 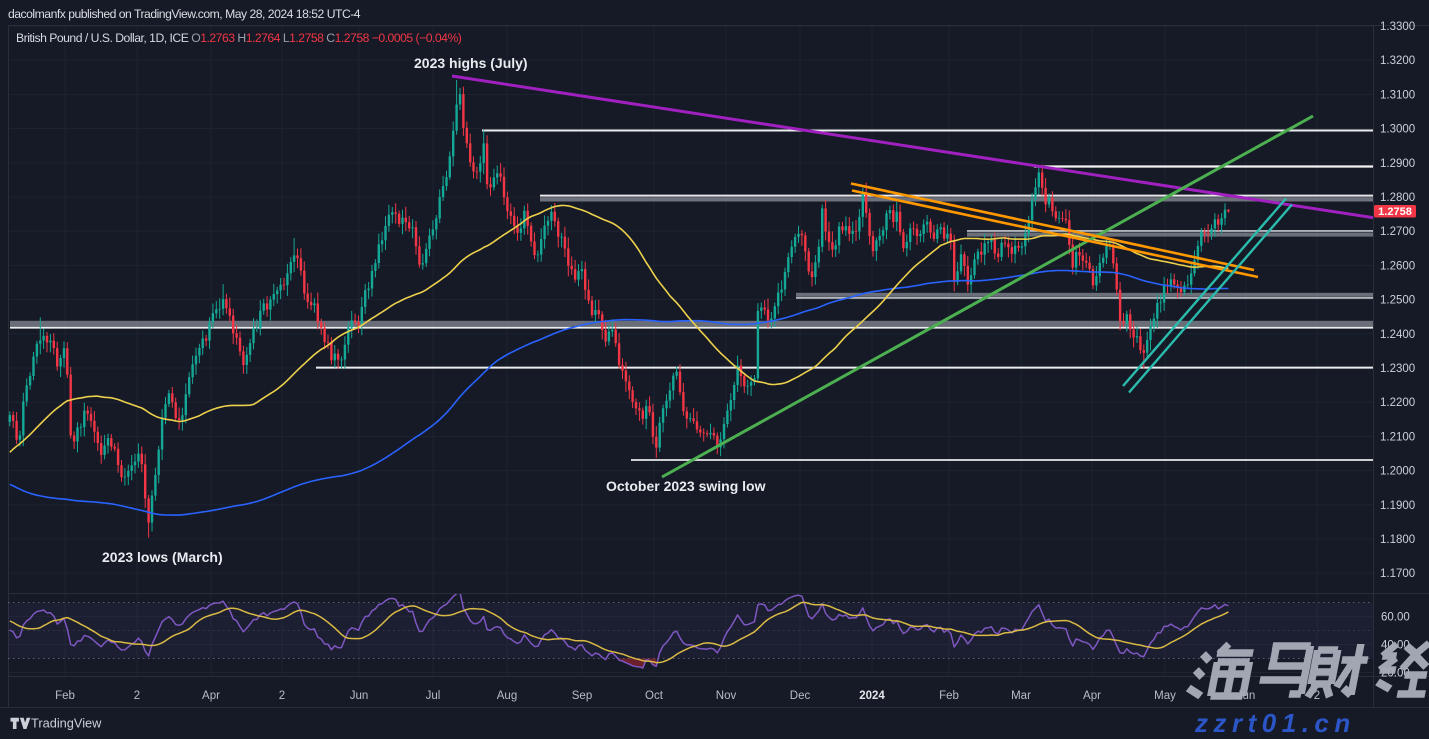 What do you see at coordinates (433, 696) in the screenshot?
I see `svg-text: Jul` at bounding box center [433, 696].